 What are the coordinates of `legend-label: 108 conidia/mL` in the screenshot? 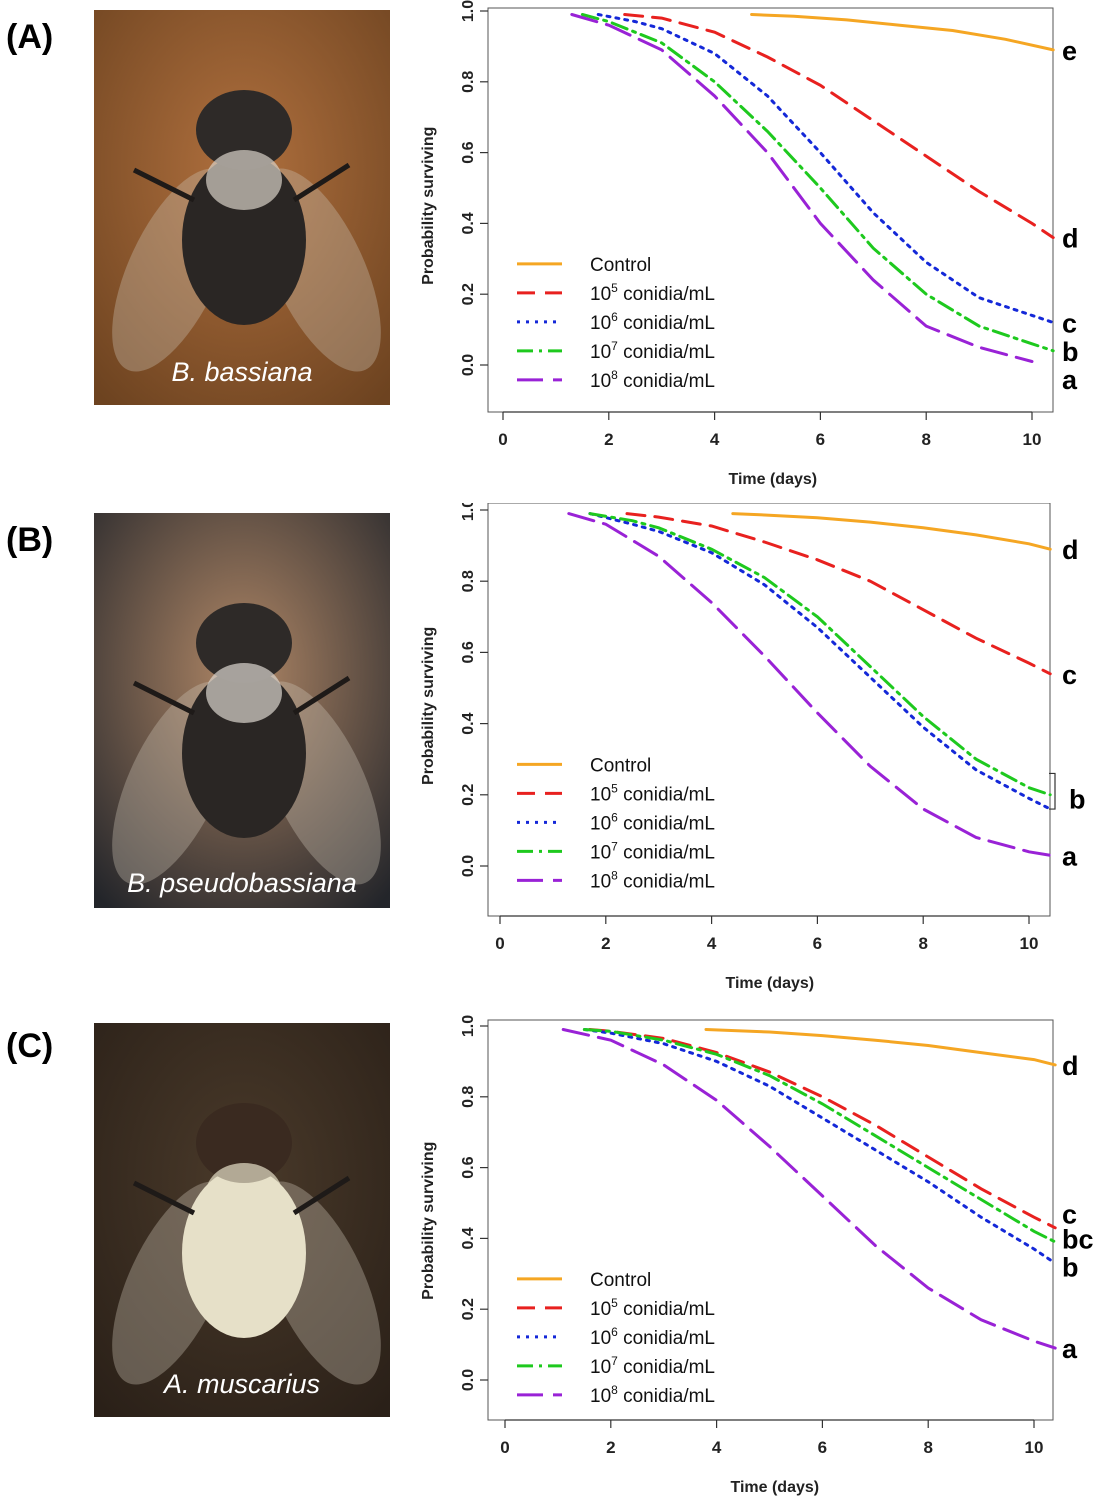 It's located at (652, 880).